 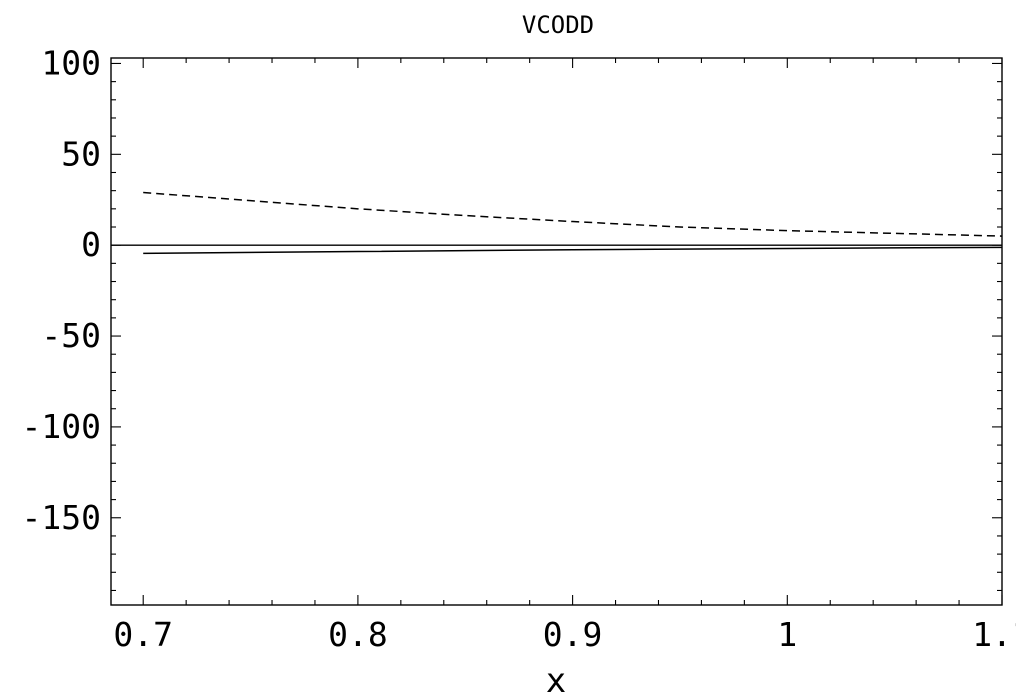 What do you see at coordinates (558, 25) in the screenshot?
I see `chart-title: VCODD` at bounding box center [558, 25].